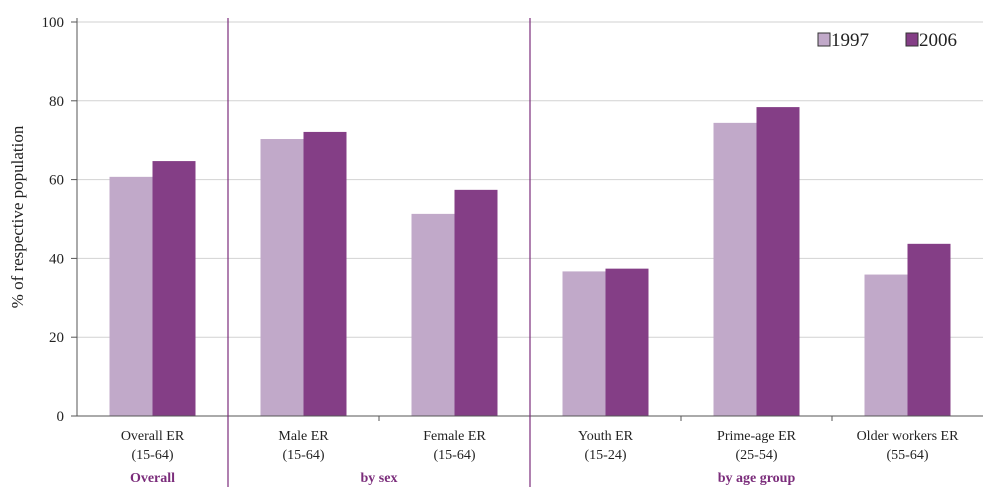  What do you see at coordinates (53, 23) in the screenshot?
I see `y-tick-label: 100` at bounding box center [53, 23].